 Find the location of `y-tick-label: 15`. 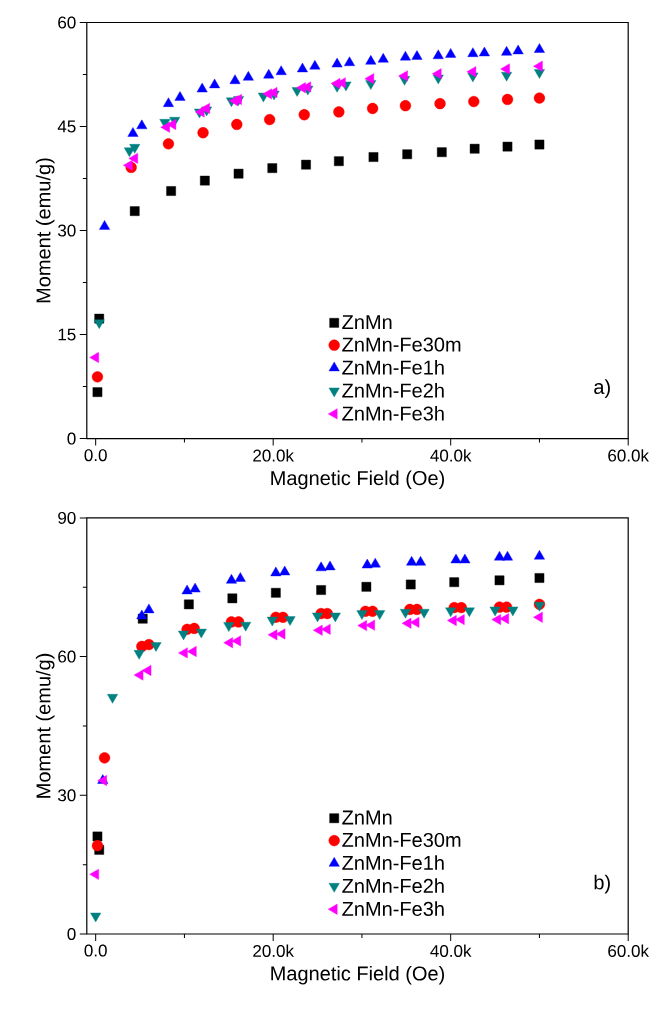

y-tick-label: 15 is located at coordinates (67, 334).